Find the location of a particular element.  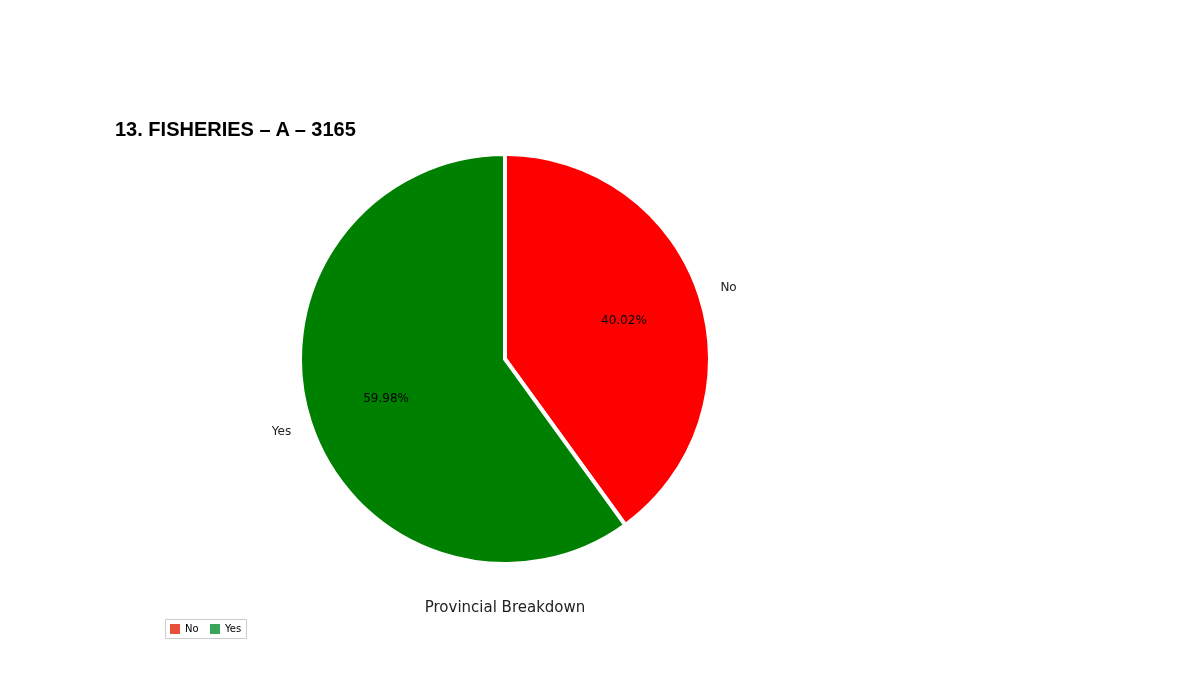

legend-label: Yes is located at coordinates (233, 628).